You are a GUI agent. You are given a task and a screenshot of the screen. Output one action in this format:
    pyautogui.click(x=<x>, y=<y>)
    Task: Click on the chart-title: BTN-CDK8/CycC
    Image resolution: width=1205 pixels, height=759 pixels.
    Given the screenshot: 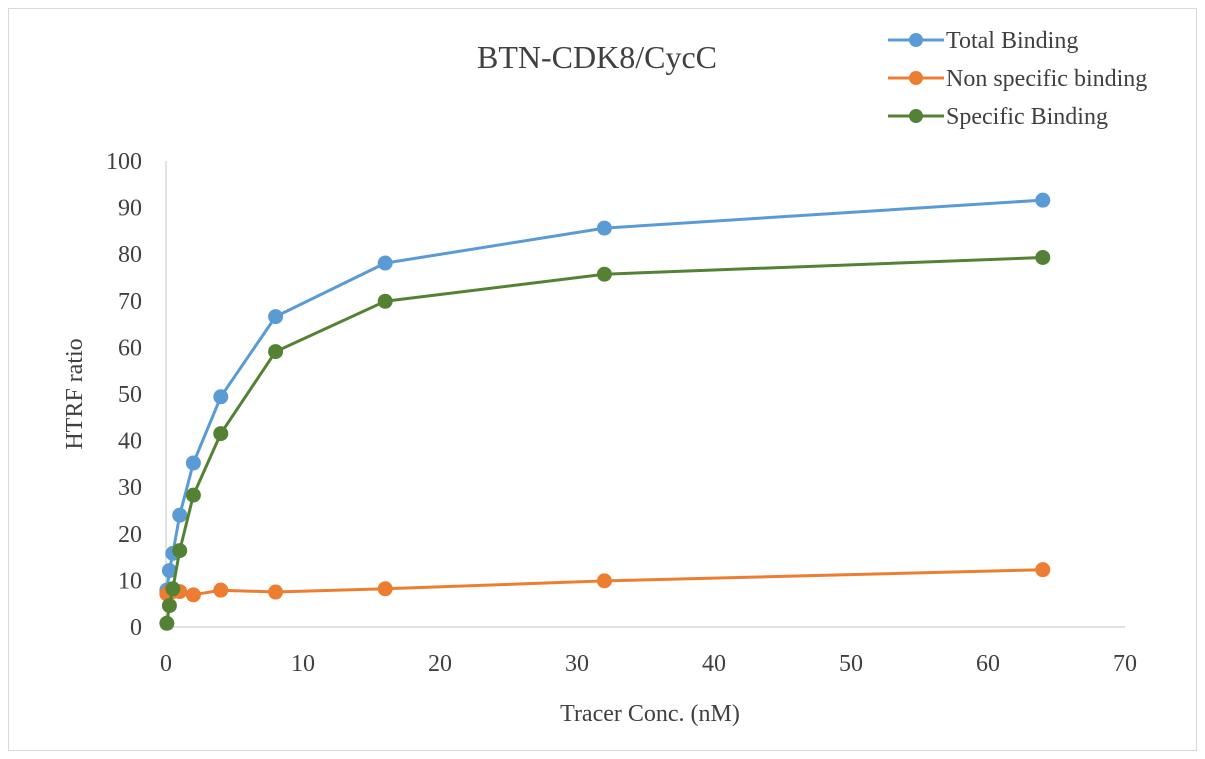 What is the action you would take?
    pyautogui.click(x=597, y=57)
    